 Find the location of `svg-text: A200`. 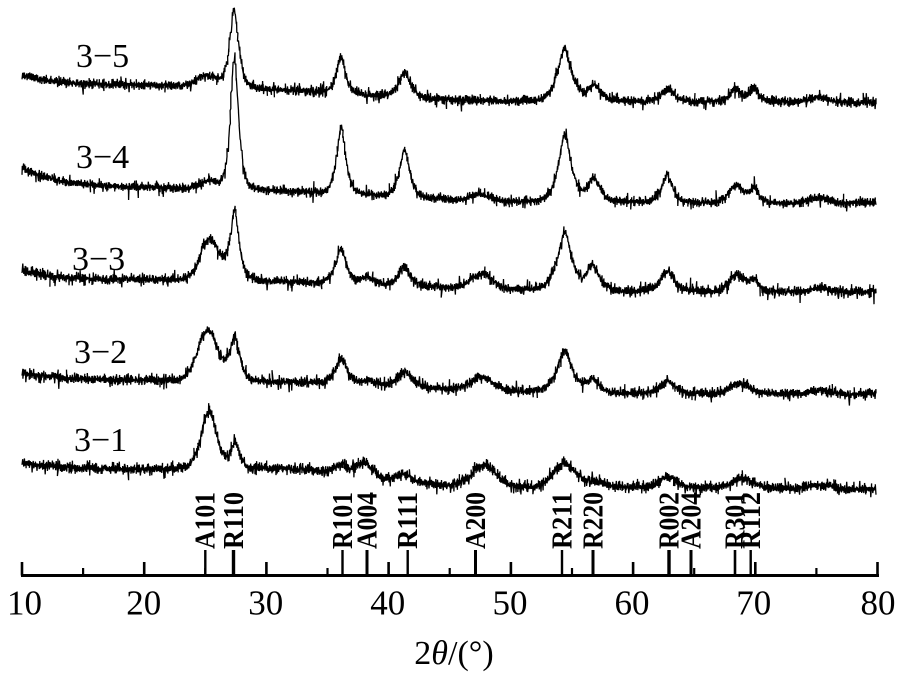

svg-text: A200 is located at coordinates (476, 520).